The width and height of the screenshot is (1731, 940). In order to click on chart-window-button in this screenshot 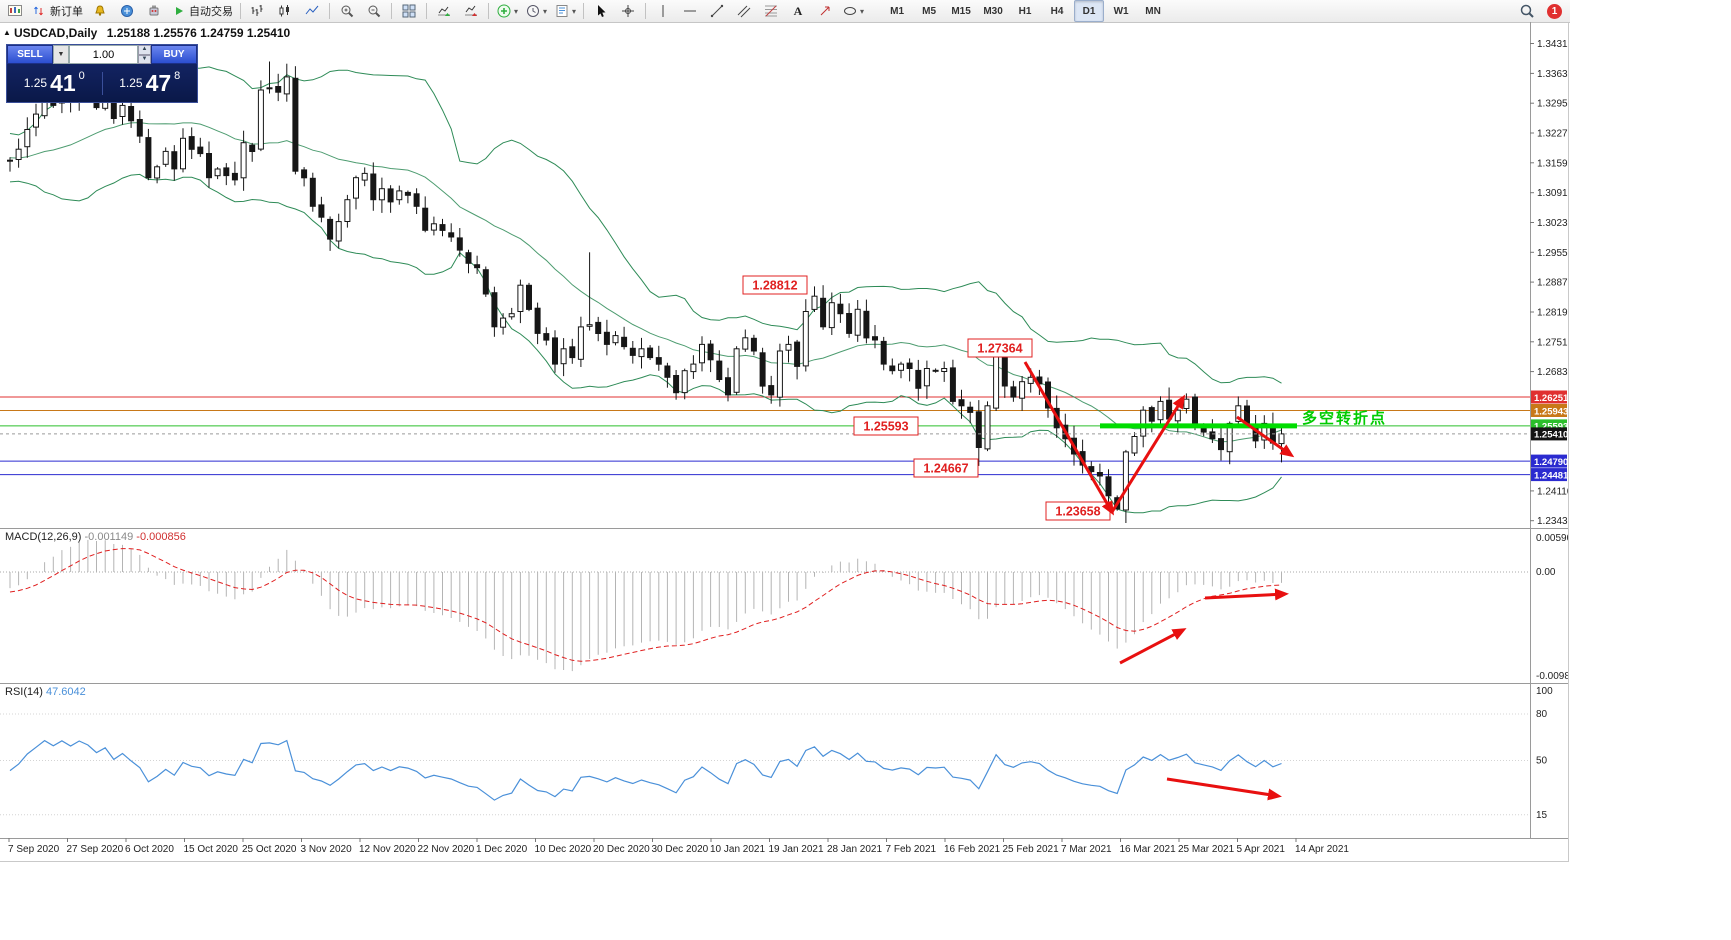, I will do `click(15, 11)`.